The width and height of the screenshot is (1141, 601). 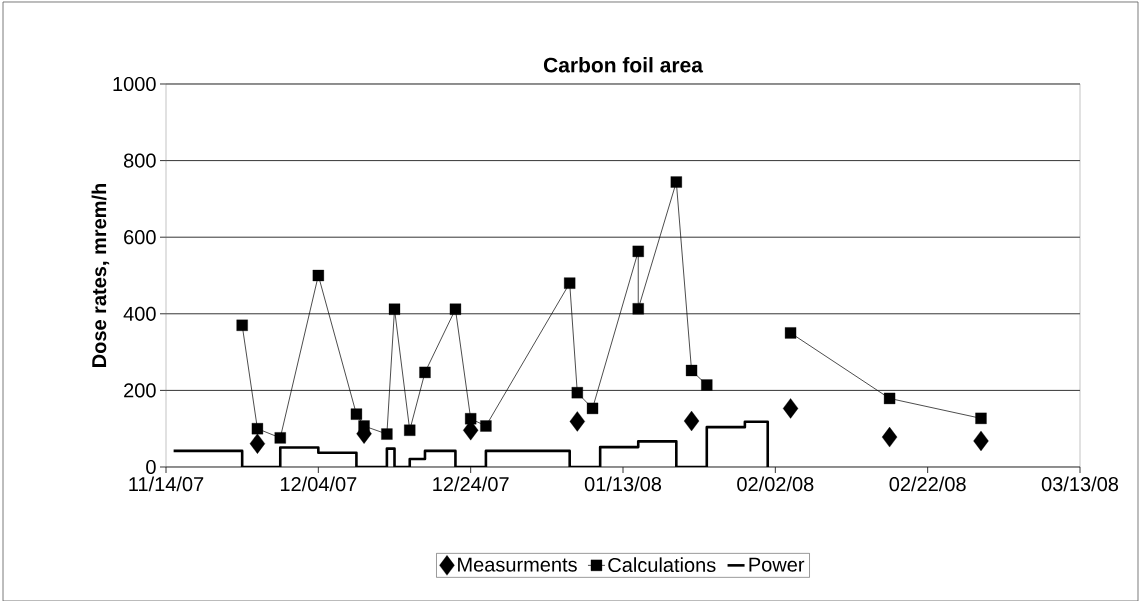 What do you see at coordinates (517, 564) in the screenshot?
I see `legend-label: Measurments` at bounding box center [517, 564].